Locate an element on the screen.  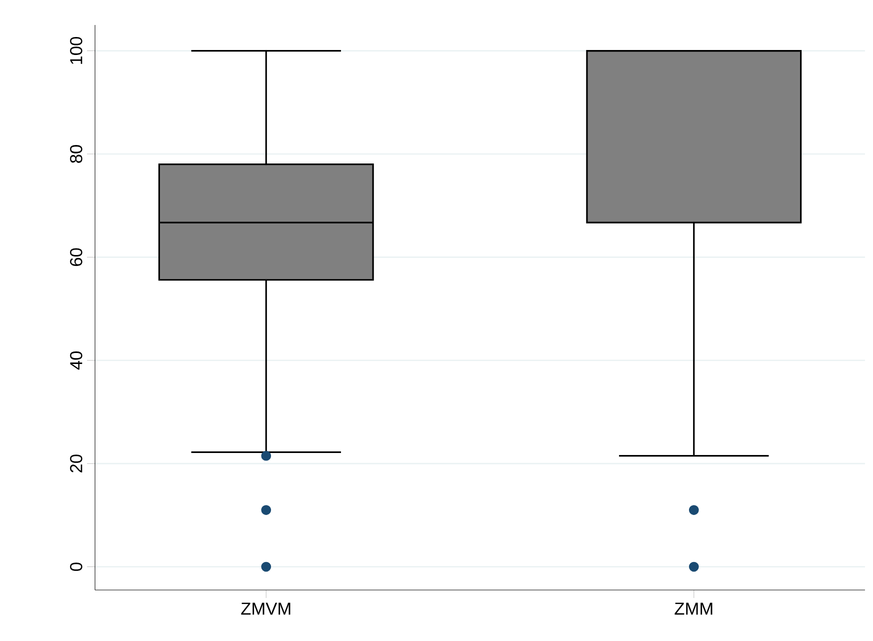
y-tick-label: 60 is located at coordinates (76, 257).